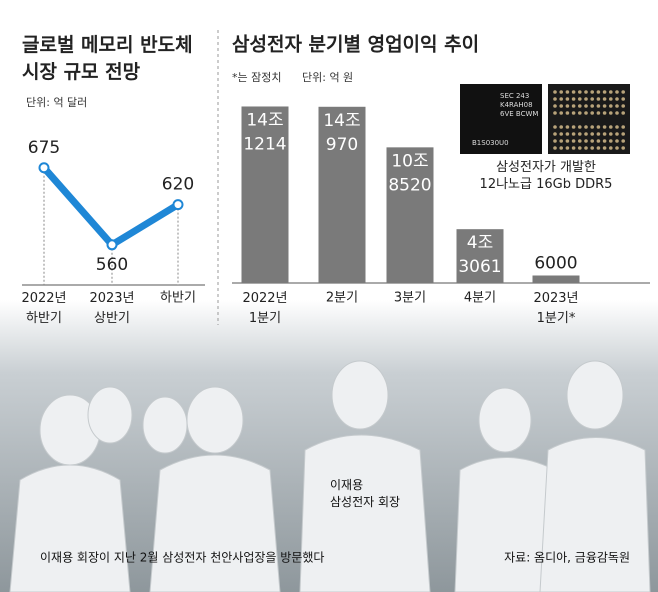 The image size is (658, 592). I want to click on chart-subtitle: 단위: 억 달러, so click(56, 102).